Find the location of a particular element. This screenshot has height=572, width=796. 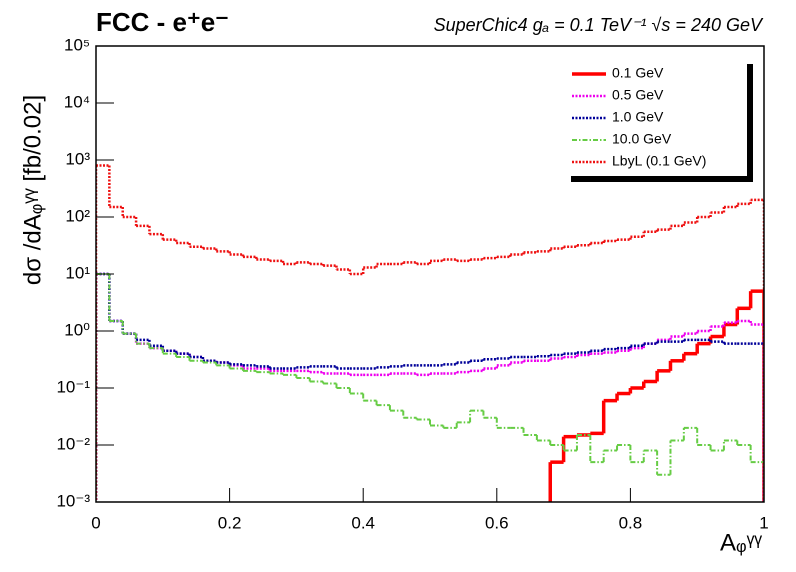

x-tick-label: 0.8 is located at coordinates (631, 522).